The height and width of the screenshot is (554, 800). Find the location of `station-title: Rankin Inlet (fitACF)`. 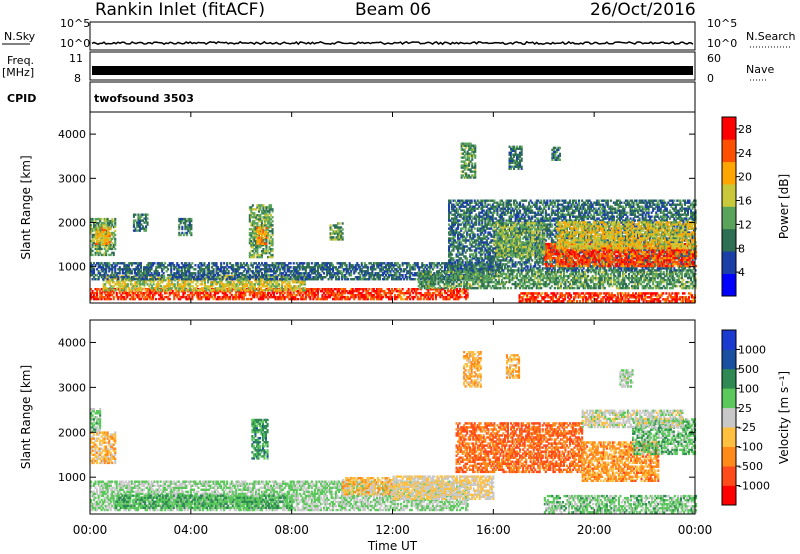

station-title: Rankin Inlet (fitACF) is located at coordinates (180, 10).